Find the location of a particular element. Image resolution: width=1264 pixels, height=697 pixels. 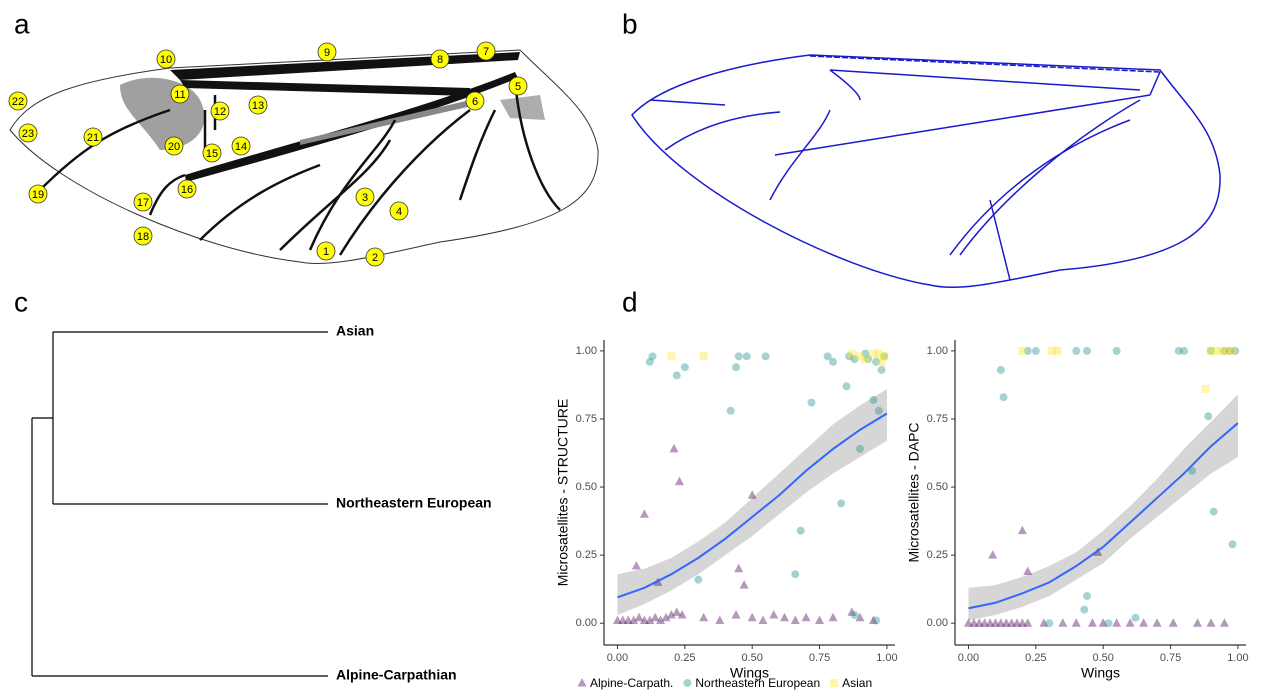

landmark-label: 22 is located at coordinates (18, 102).